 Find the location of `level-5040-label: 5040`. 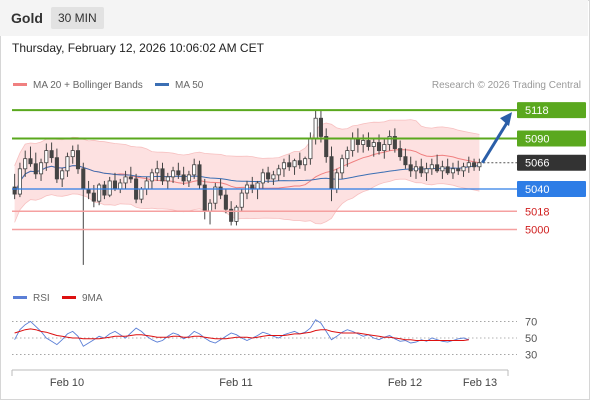

level-5040-label: 5040 is located at coordinates (537, 190).